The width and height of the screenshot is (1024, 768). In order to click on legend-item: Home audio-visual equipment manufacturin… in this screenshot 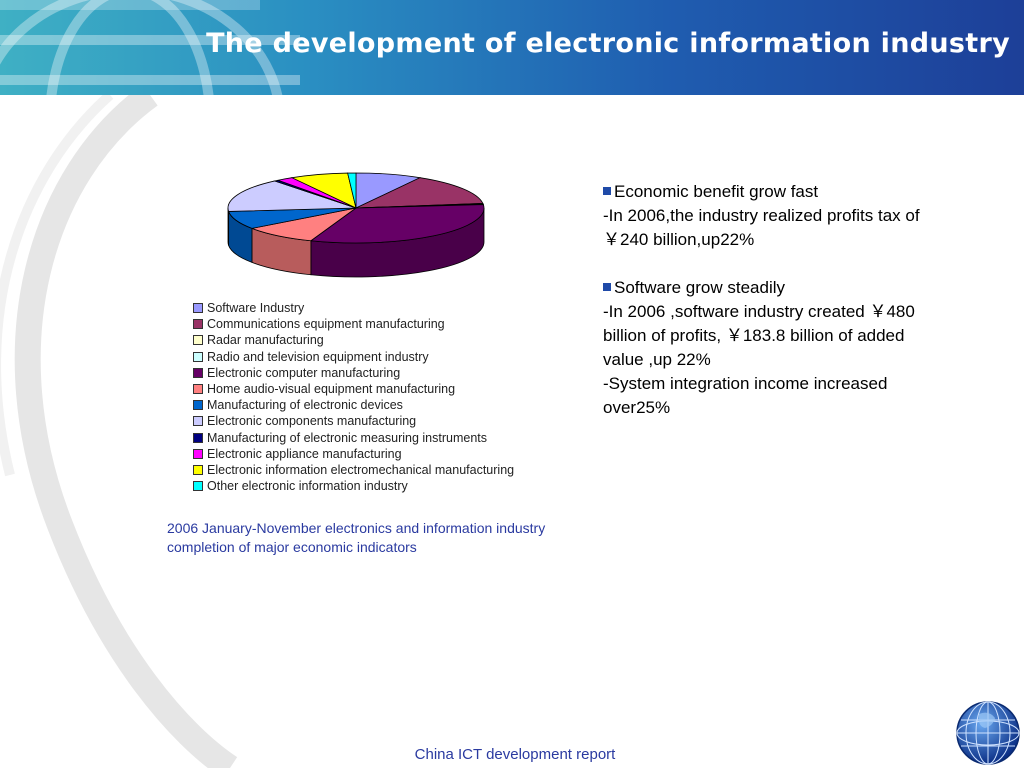, I will do `click(353, 389)`.